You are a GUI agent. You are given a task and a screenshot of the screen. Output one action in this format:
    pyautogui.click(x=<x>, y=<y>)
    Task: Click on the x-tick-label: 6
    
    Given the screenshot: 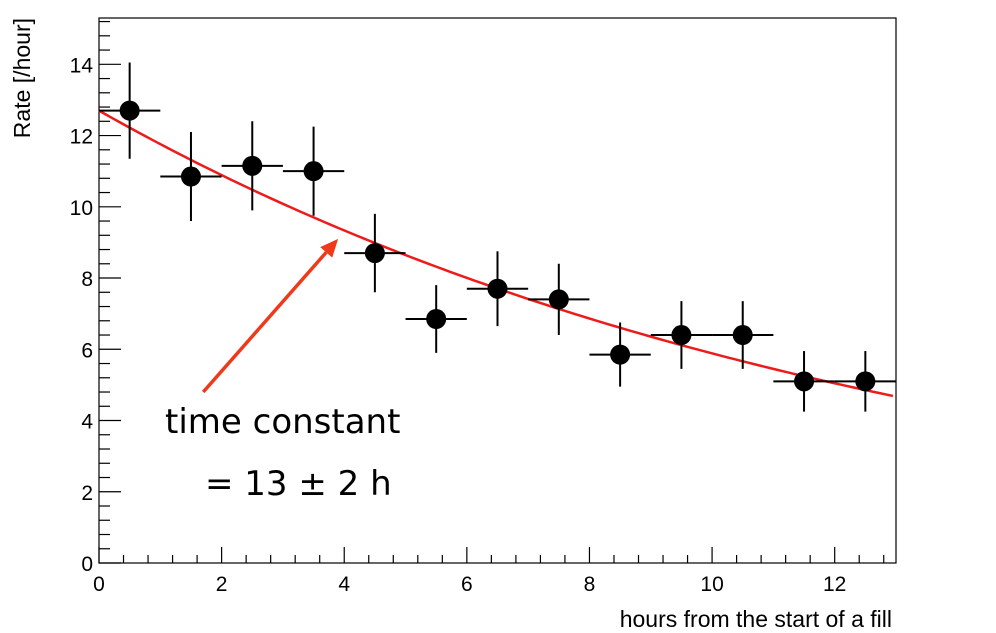 What is the action you would take?
    pyautogui.click(x=467, y=584)
    